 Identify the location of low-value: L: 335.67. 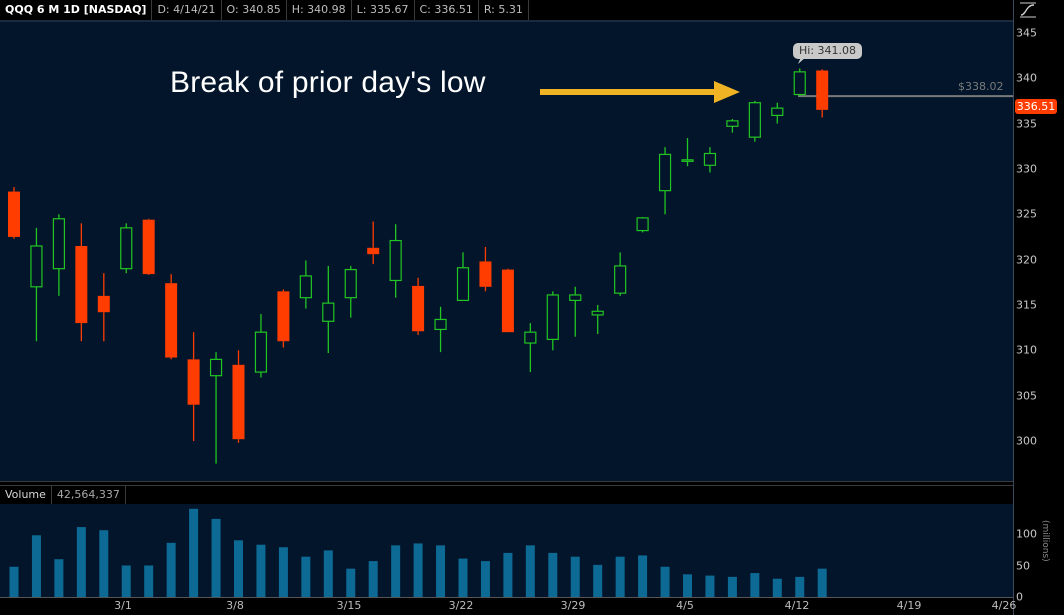
(383, 10).